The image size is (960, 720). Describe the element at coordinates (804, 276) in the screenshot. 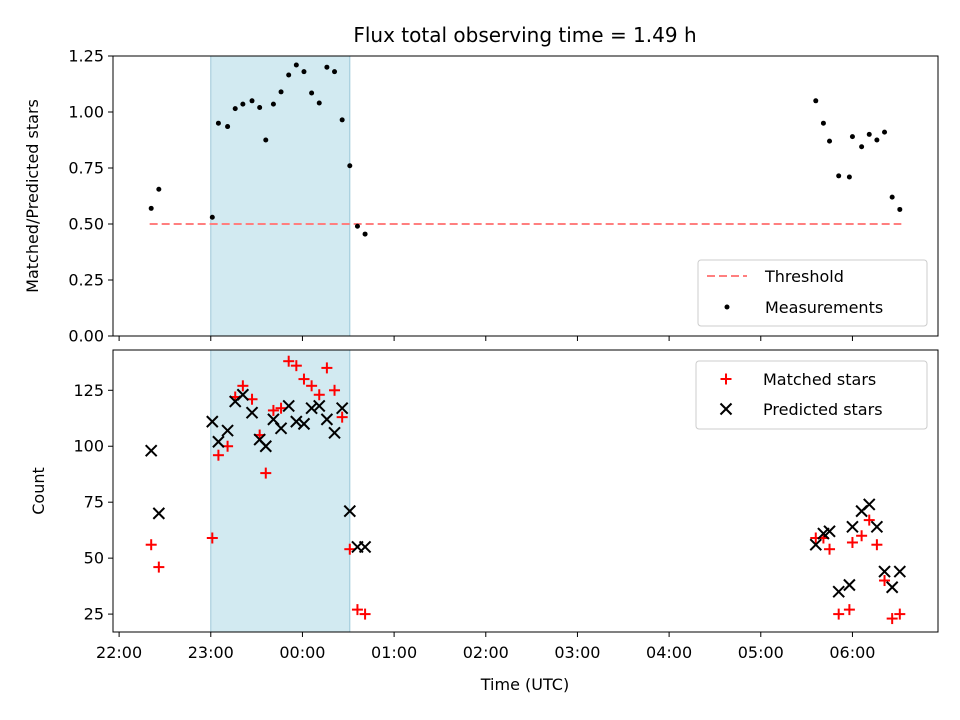

I see `legend-threshold-label: Threshold` at that location.